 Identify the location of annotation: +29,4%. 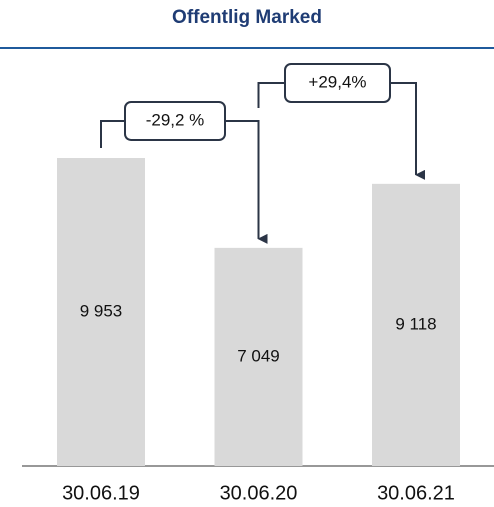
(337, 81).